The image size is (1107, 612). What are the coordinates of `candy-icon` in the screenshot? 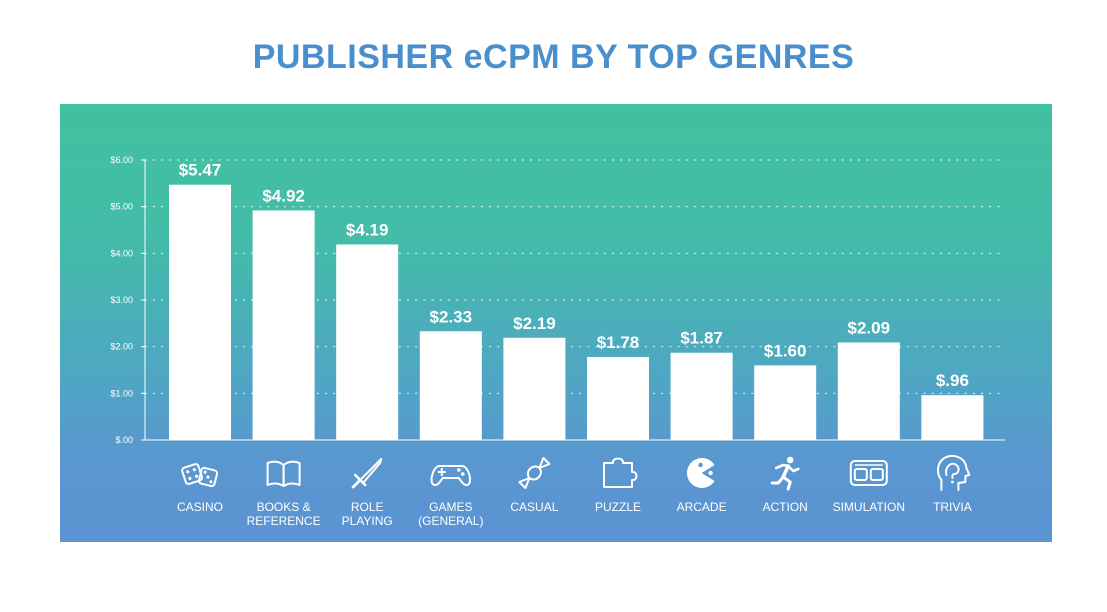 It's located at (534, 473).